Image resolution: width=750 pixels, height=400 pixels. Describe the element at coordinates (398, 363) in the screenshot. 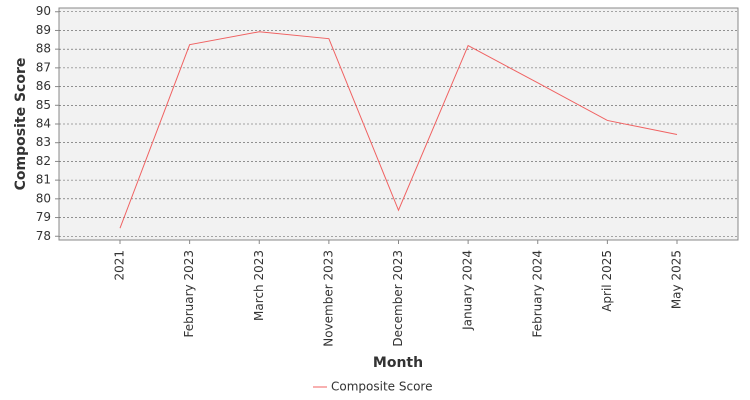

I see `x-axis-title: Month` at that location.